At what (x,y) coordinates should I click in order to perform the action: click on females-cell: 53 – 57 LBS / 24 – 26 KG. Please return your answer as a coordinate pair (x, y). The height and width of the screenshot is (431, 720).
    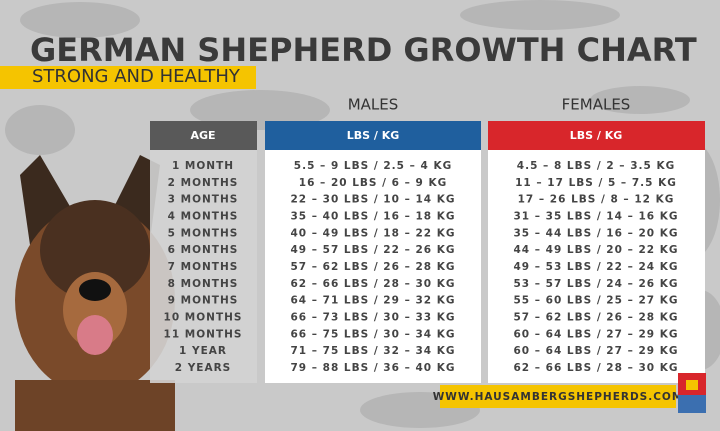
    Looking at the image, I should click on (595, 284).